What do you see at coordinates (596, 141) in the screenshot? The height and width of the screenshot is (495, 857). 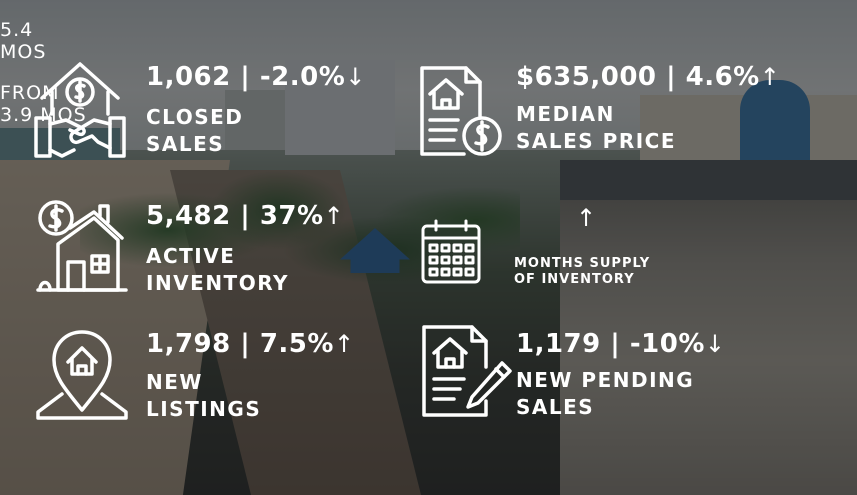 I see `median-sales-price-label-line2: SALES PRICE` at bounding box center [596, 141].